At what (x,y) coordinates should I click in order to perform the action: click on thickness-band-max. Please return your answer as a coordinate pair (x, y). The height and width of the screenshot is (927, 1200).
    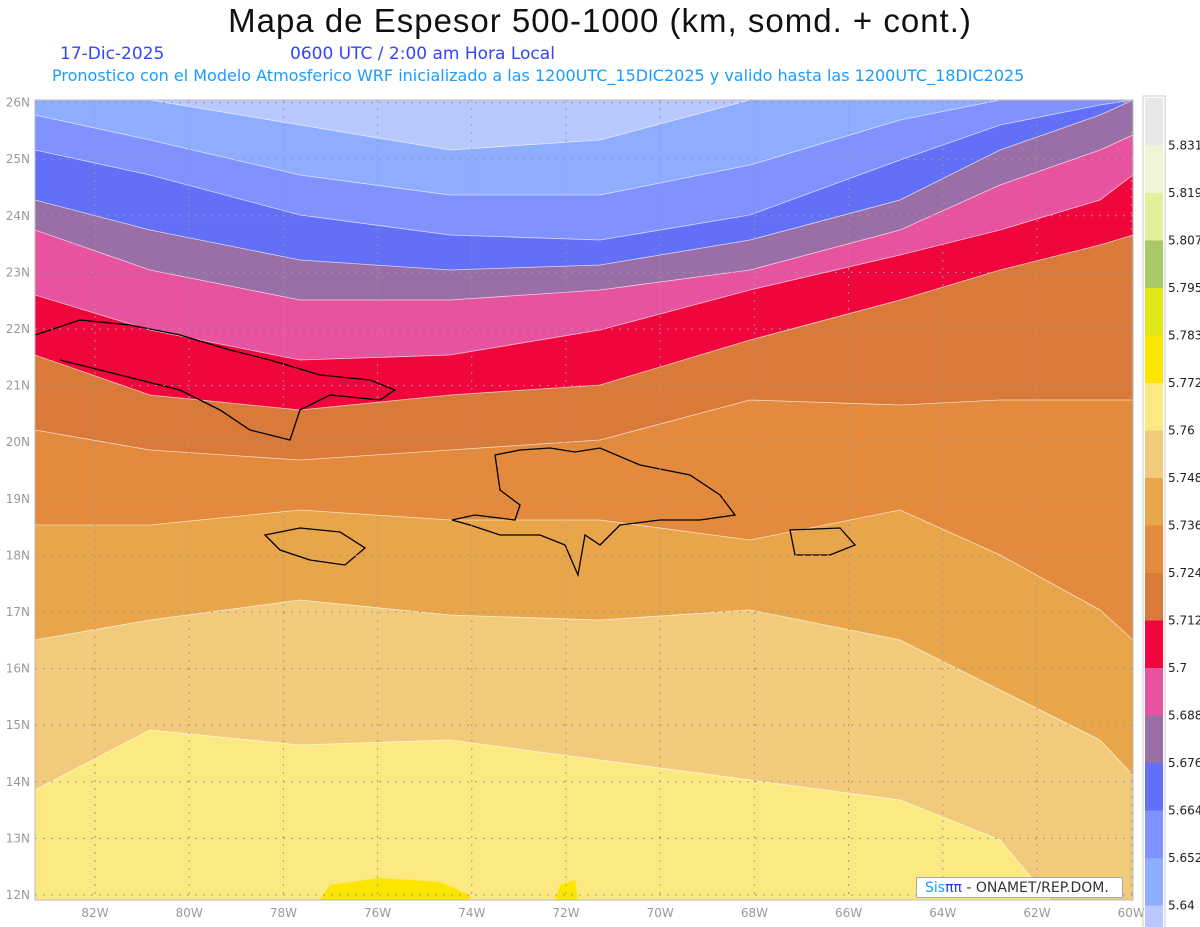
    Looking at the image, I should click on (395, 889).